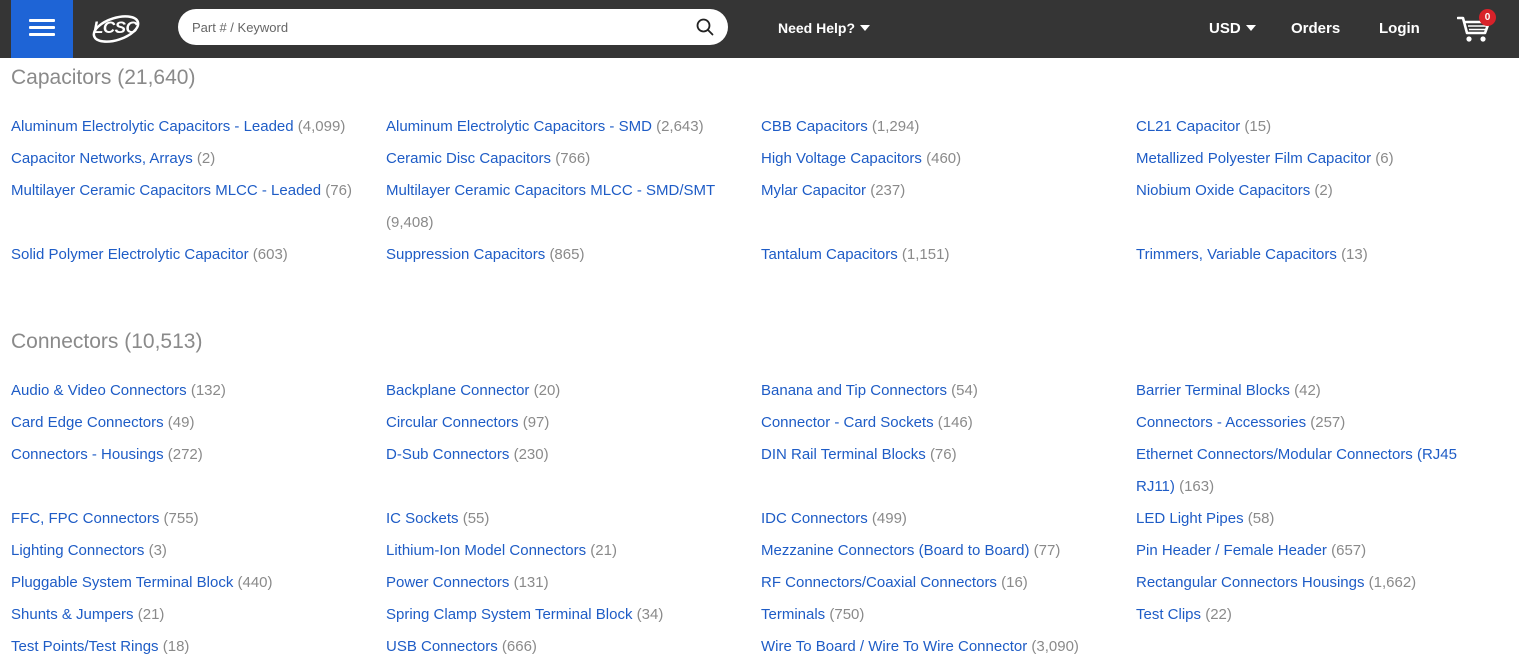  Describe the element at coordinates (925, 254) in the screenshot. I see `category-count: (1,151)` at that location.